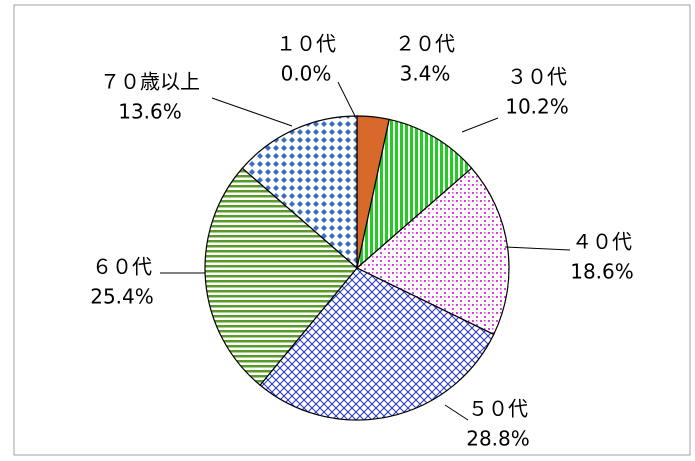 The height and width of the screenshot is (461, 695). What do you see at coordinates (122, 267) in the screenshot?
I see `slice-category-label: ６０代` at bounding box center [122, 267].